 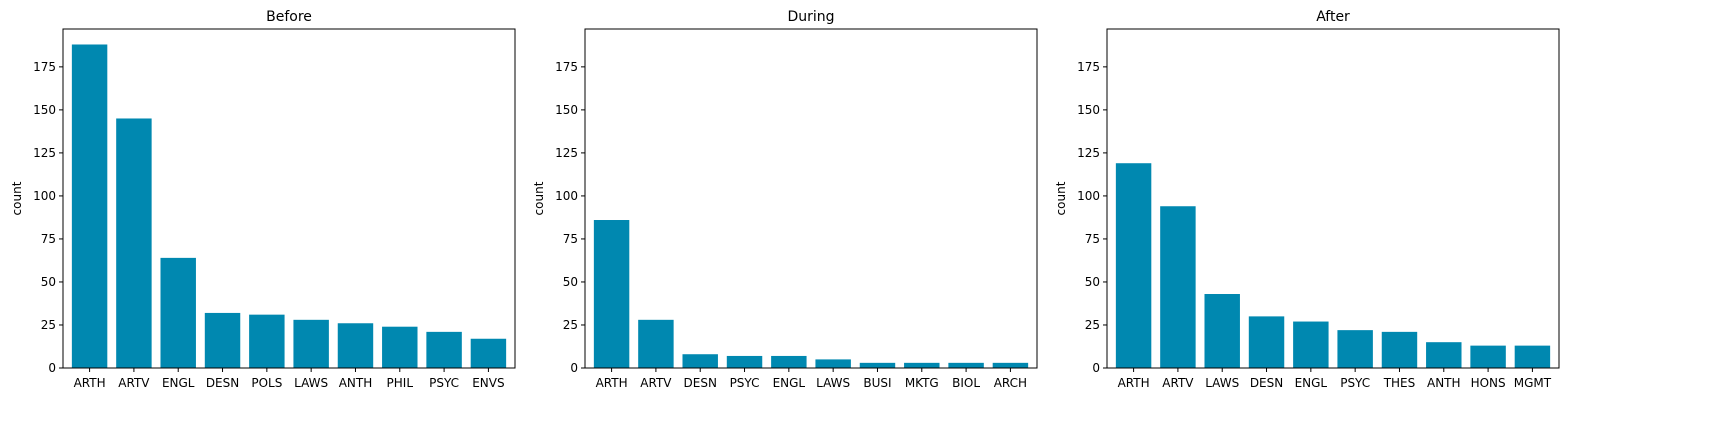 I want to click on x-tick-label: ENVS, so click(x=488, y=383).